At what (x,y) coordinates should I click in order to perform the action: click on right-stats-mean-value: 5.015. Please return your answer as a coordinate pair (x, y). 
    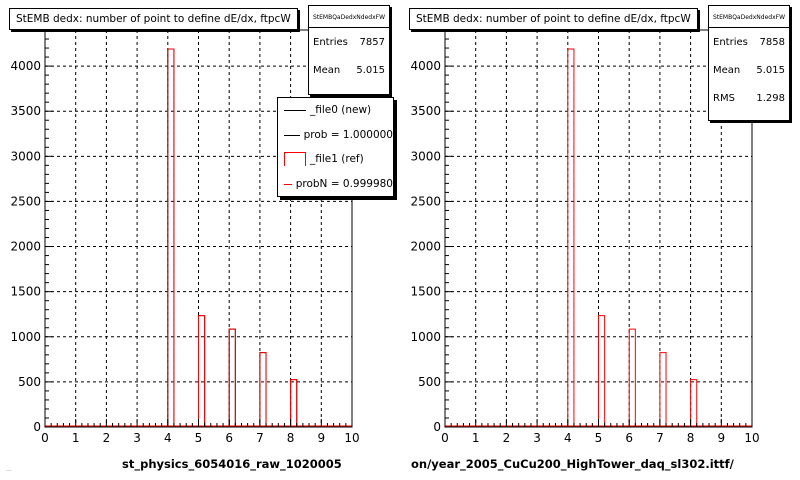
    Looking at the image, I should click on (770, 70).